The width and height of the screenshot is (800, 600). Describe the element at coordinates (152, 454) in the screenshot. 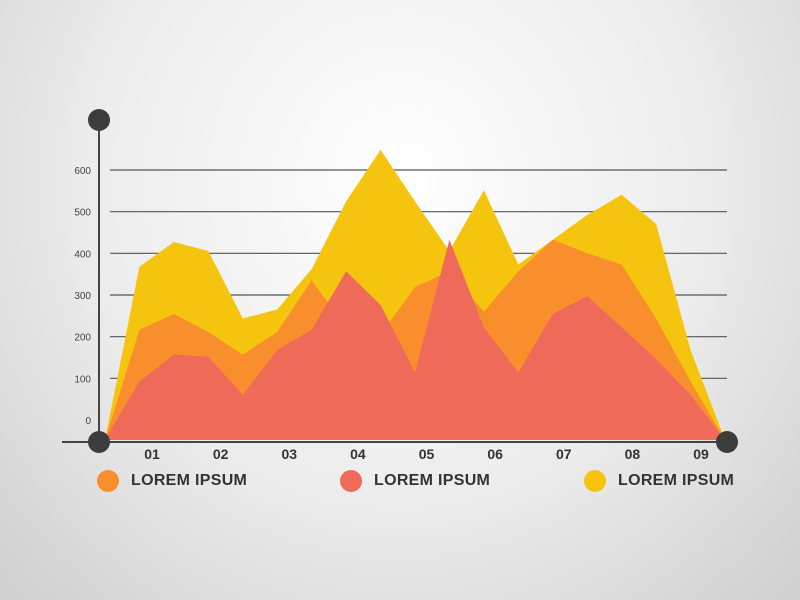

I see `x-tick-label: 01` at that location.